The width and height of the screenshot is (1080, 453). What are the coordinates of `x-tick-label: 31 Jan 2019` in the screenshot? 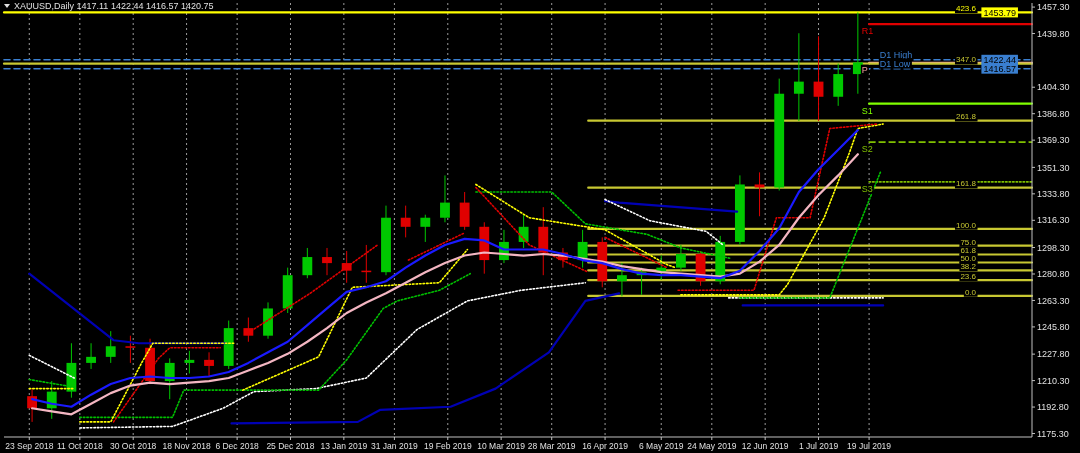 It's located at (395, 446).